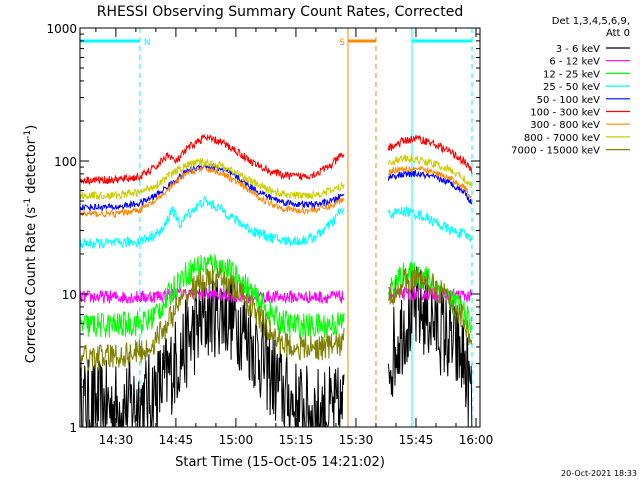  I want to click on legend-label-7: 800 - 7000 keV, so click(562, 138).